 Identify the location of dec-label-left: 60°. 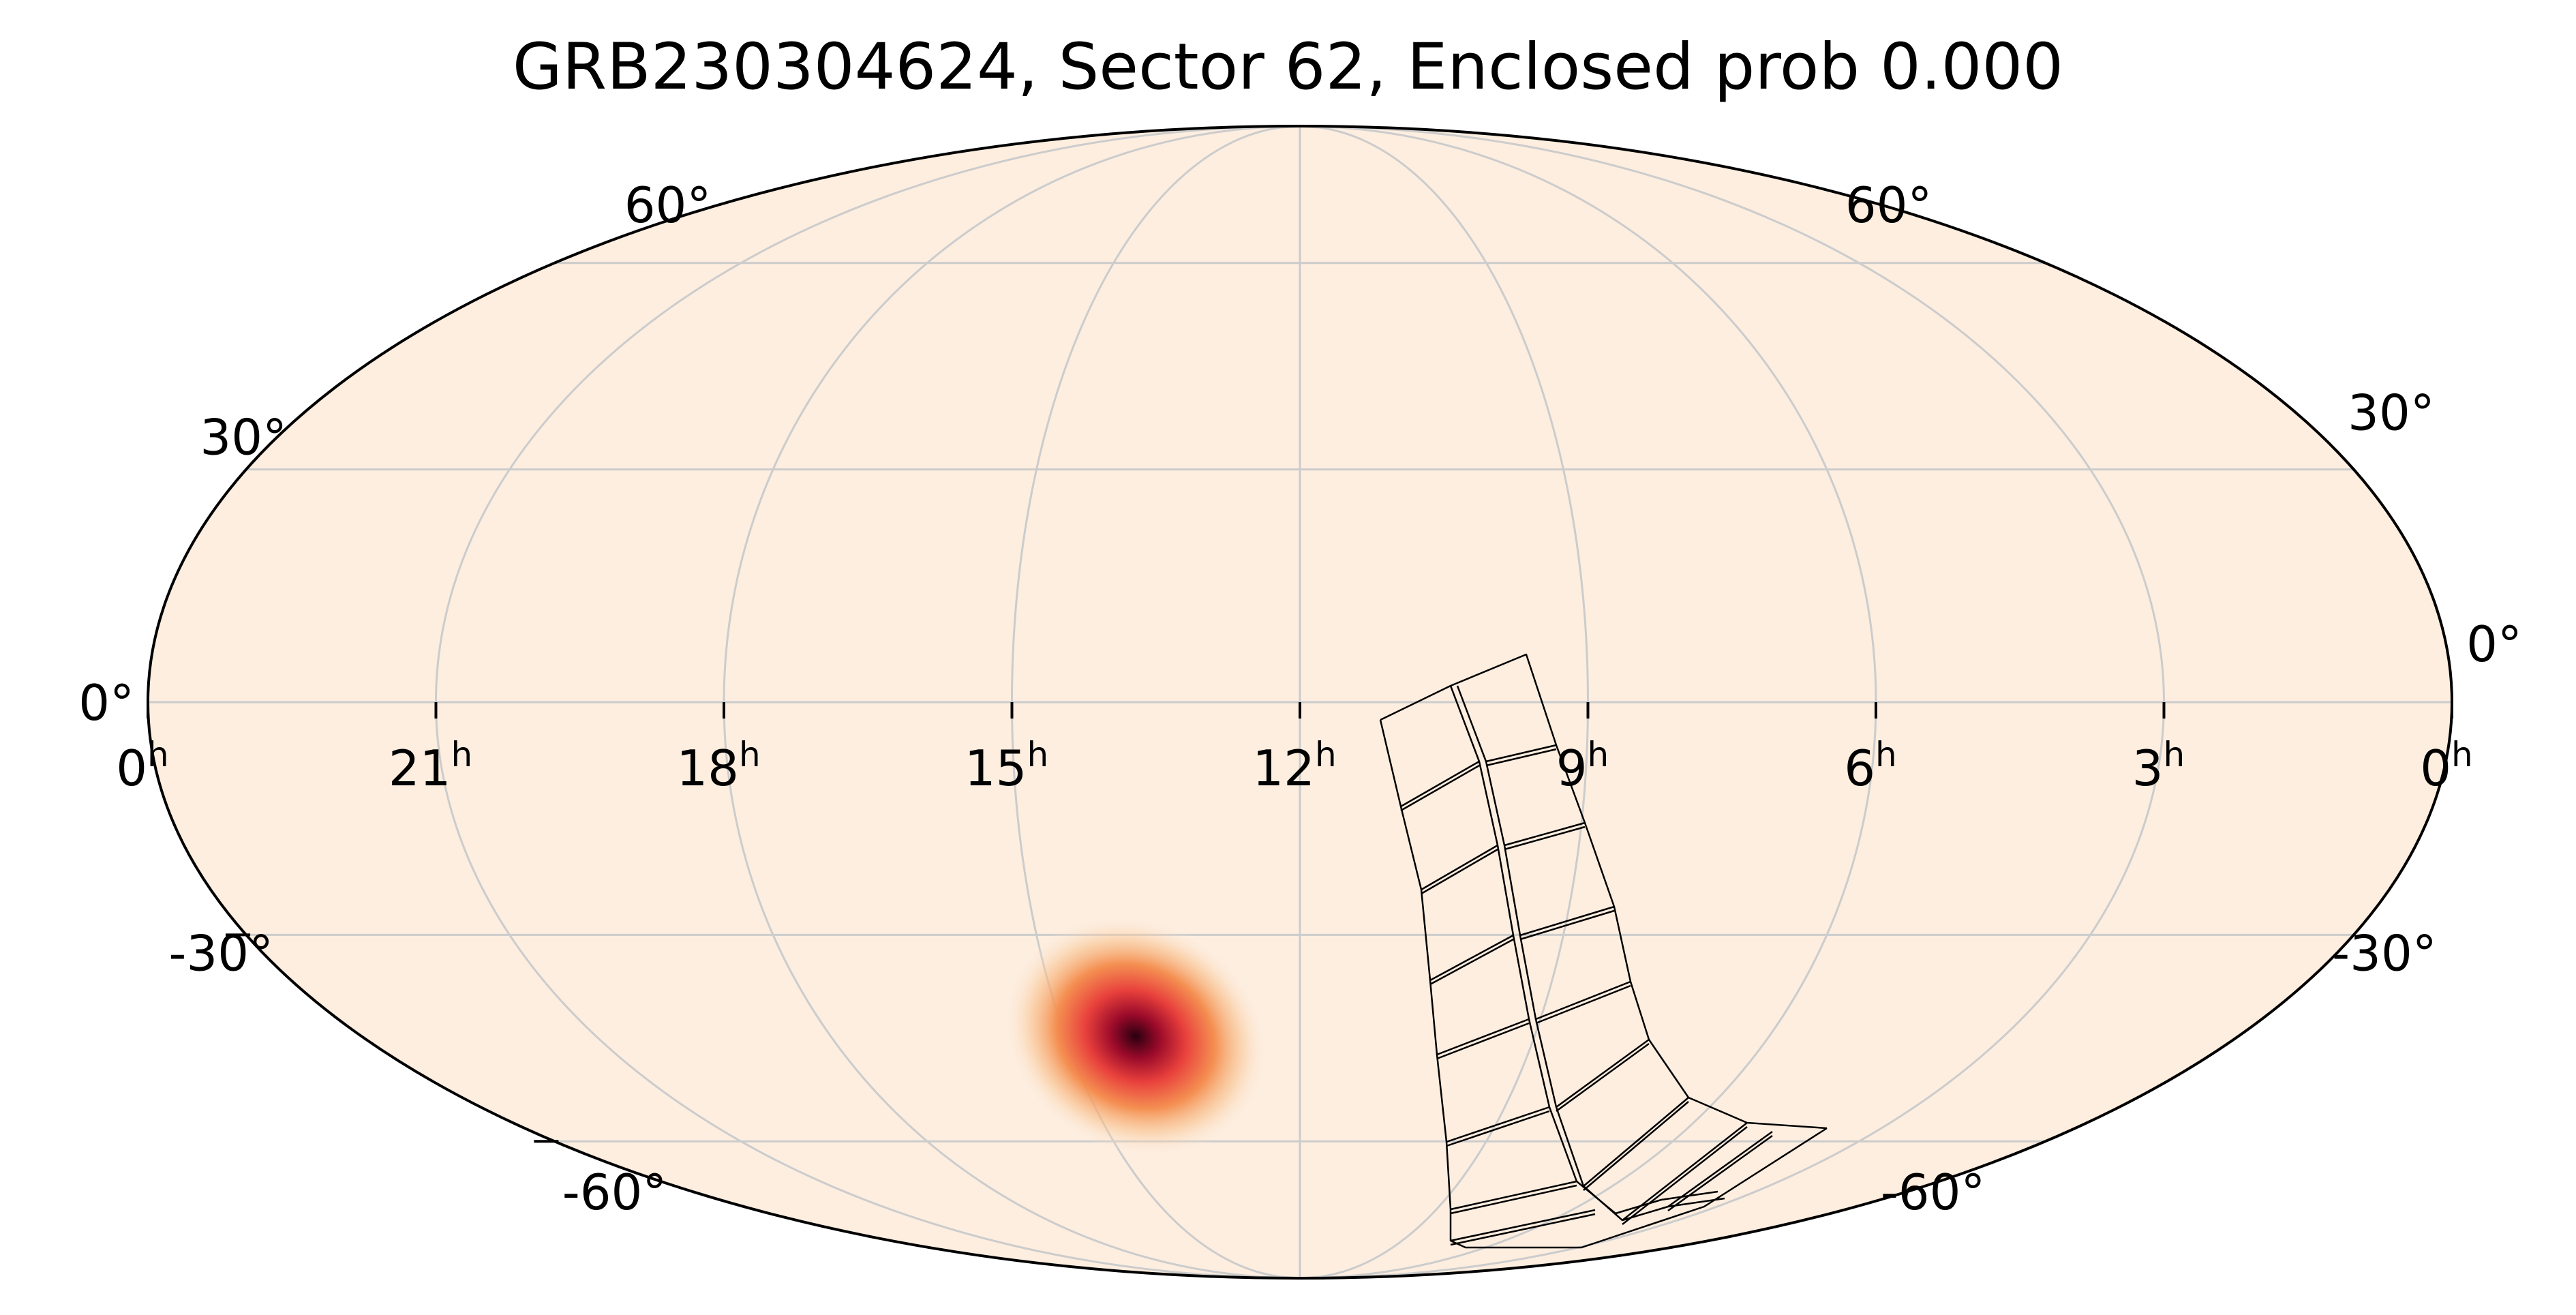
(668, 205).